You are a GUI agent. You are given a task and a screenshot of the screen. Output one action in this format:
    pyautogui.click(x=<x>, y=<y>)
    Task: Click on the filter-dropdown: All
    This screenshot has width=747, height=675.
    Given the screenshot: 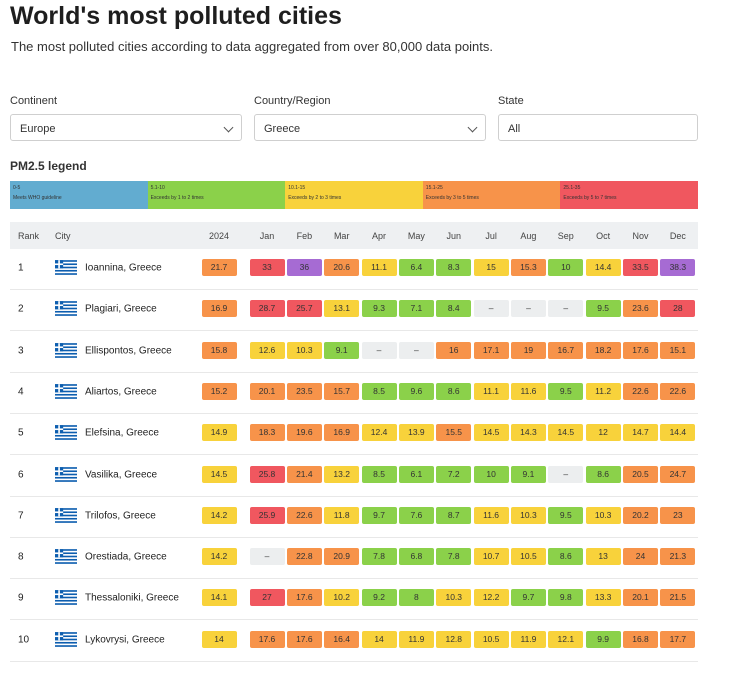 What is the action you would take?
    pyautogui.click(x=598, y=127)
    